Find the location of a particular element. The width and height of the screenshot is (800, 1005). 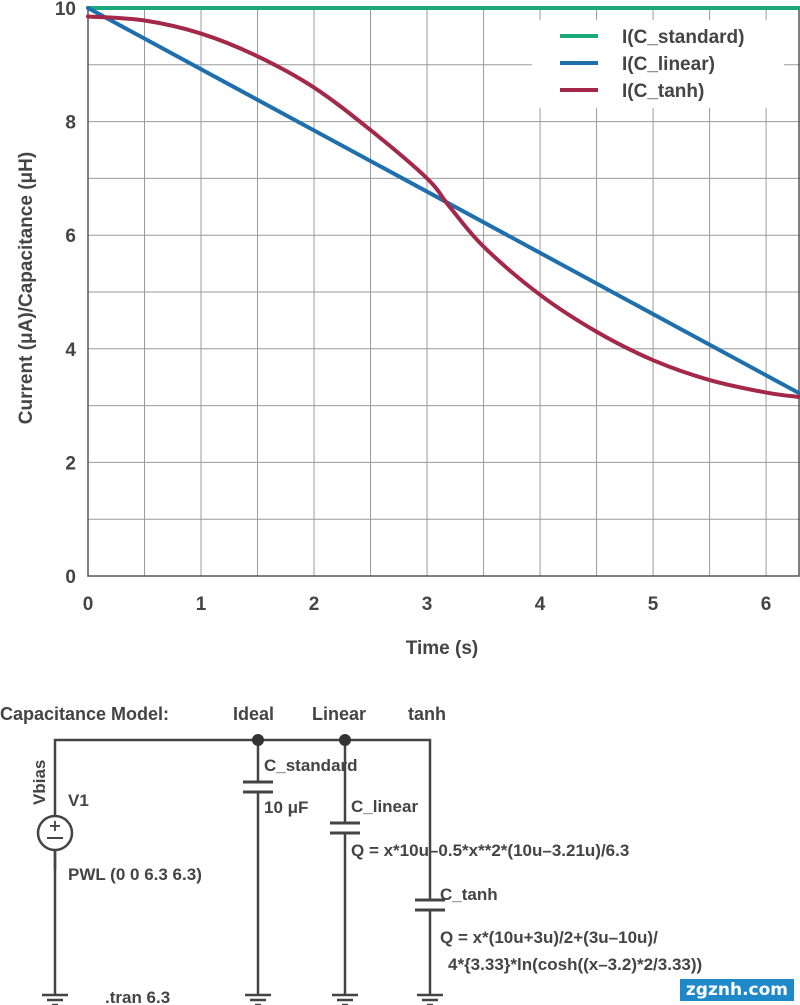

junction-dot-ideal is located at coordinates (258, 740).